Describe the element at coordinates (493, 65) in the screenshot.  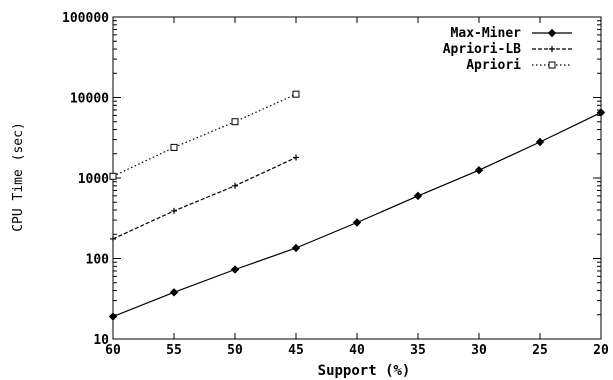
I see `legend-label-apriori: Apriori` at that location.